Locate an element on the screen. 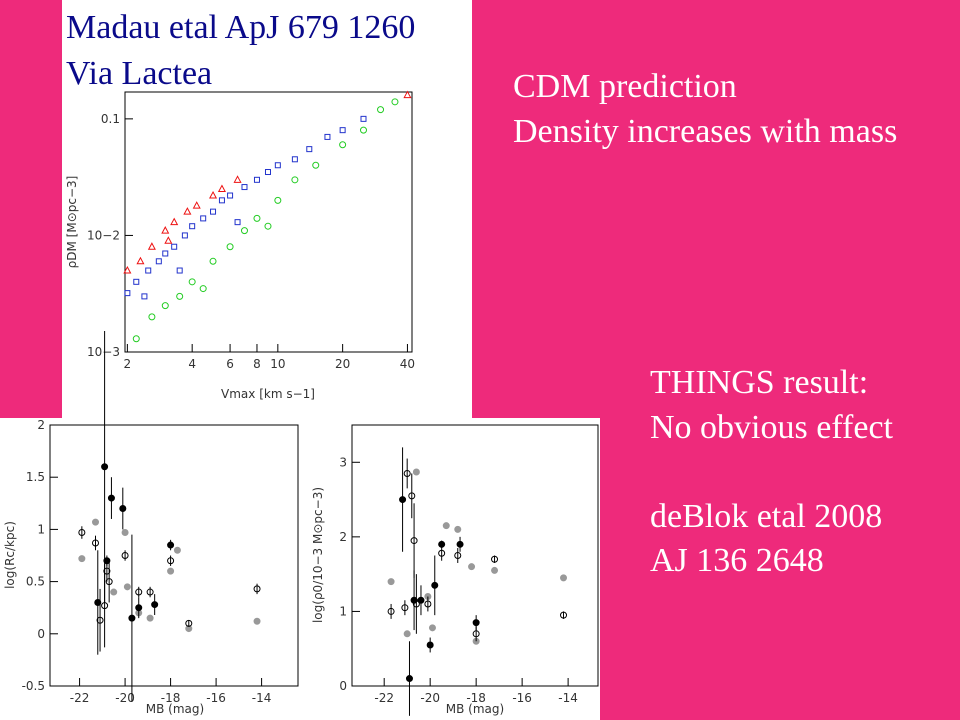 Image resolution: width=960 pixels, height=720 pixels. y-tick-label: 0 is located at coordinates (41, 634).